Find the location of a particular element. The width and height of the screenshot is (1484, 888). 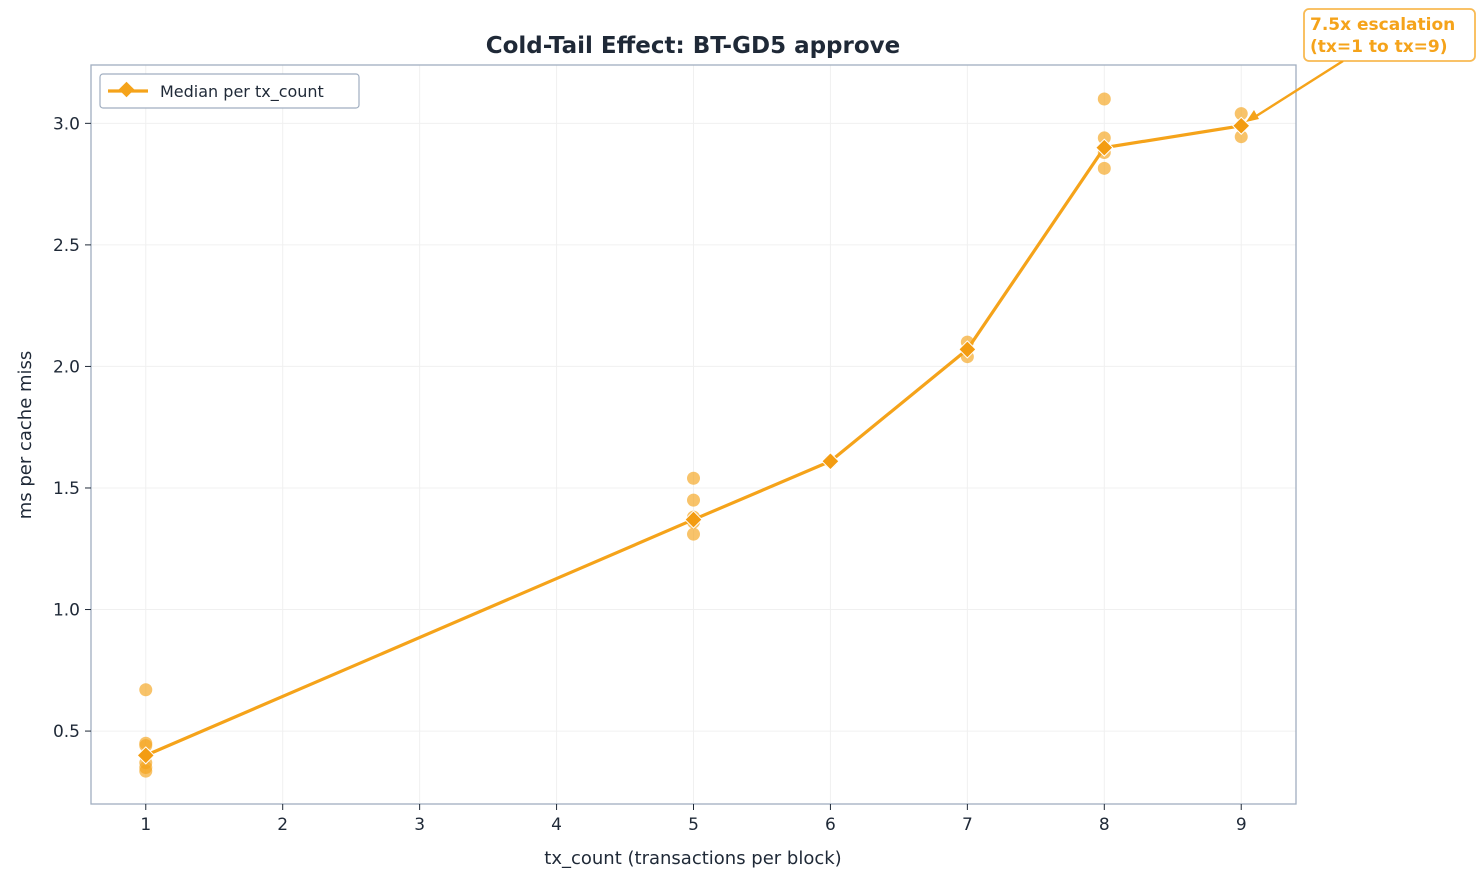

y-tick-label: 3.0 is located at coordinates (66, 124).